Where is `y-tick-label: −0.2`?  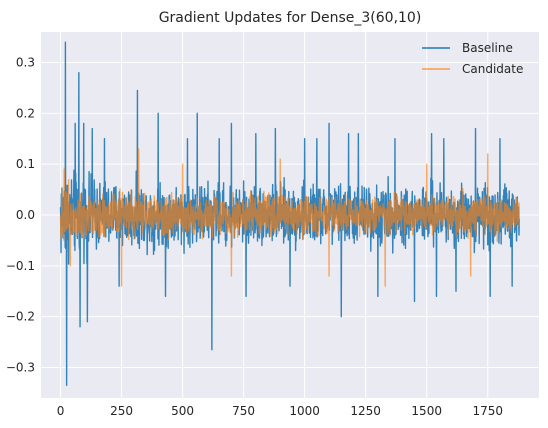 y-tick-label: −0.2 is located at coordinates (20, 317).